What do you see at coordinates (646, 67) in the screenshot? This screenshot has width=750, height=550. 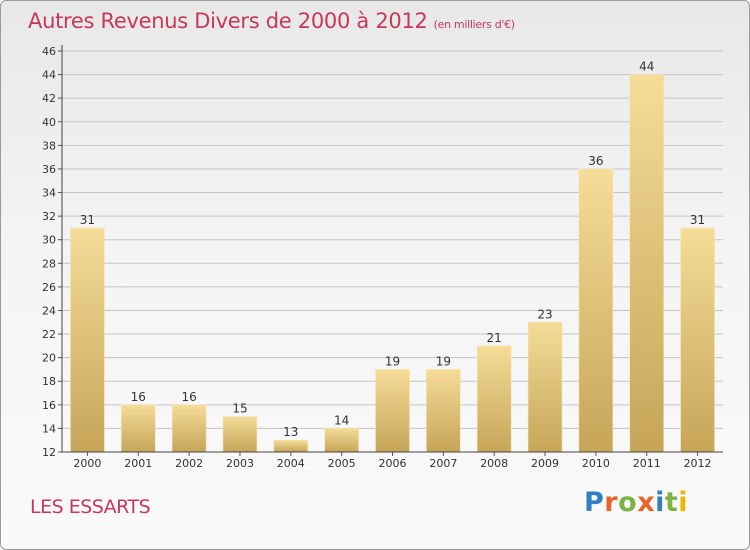 I see `data-label: 44` at bounding box center [646, 67].